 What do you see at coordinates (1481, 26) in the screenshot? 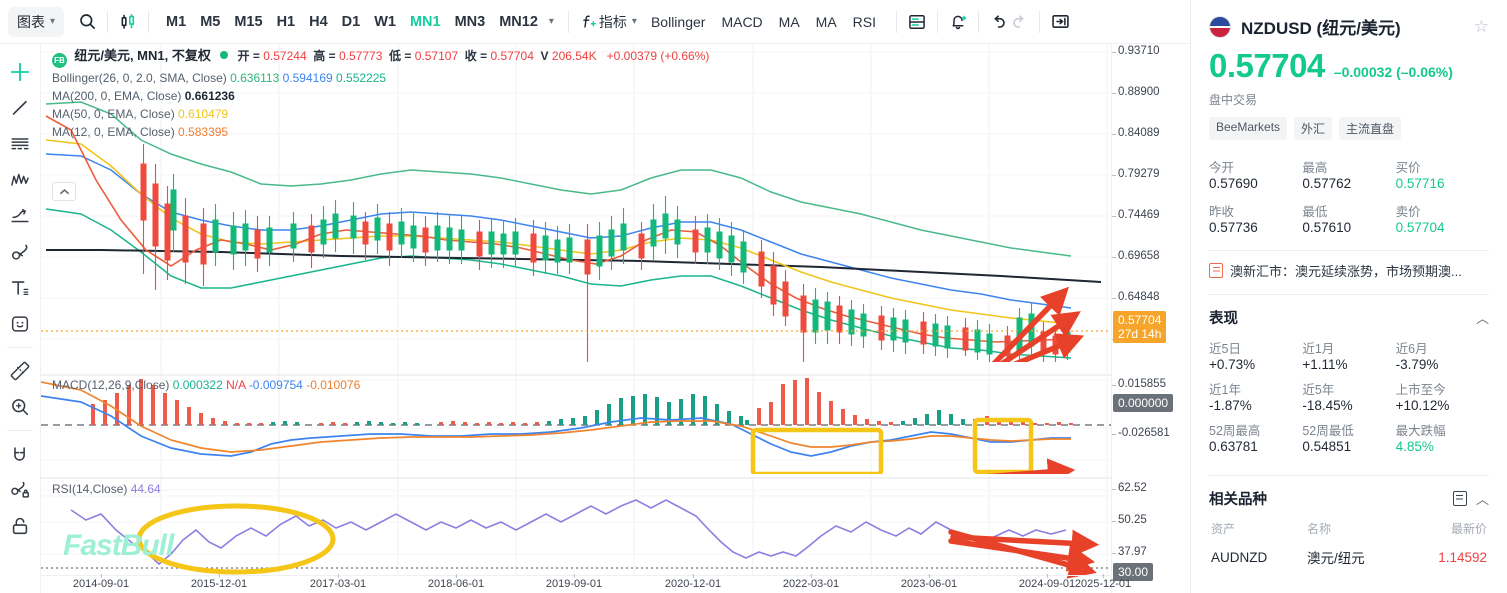
I see `star-outline-icon: ☆` at bounding box center [1481, 26].